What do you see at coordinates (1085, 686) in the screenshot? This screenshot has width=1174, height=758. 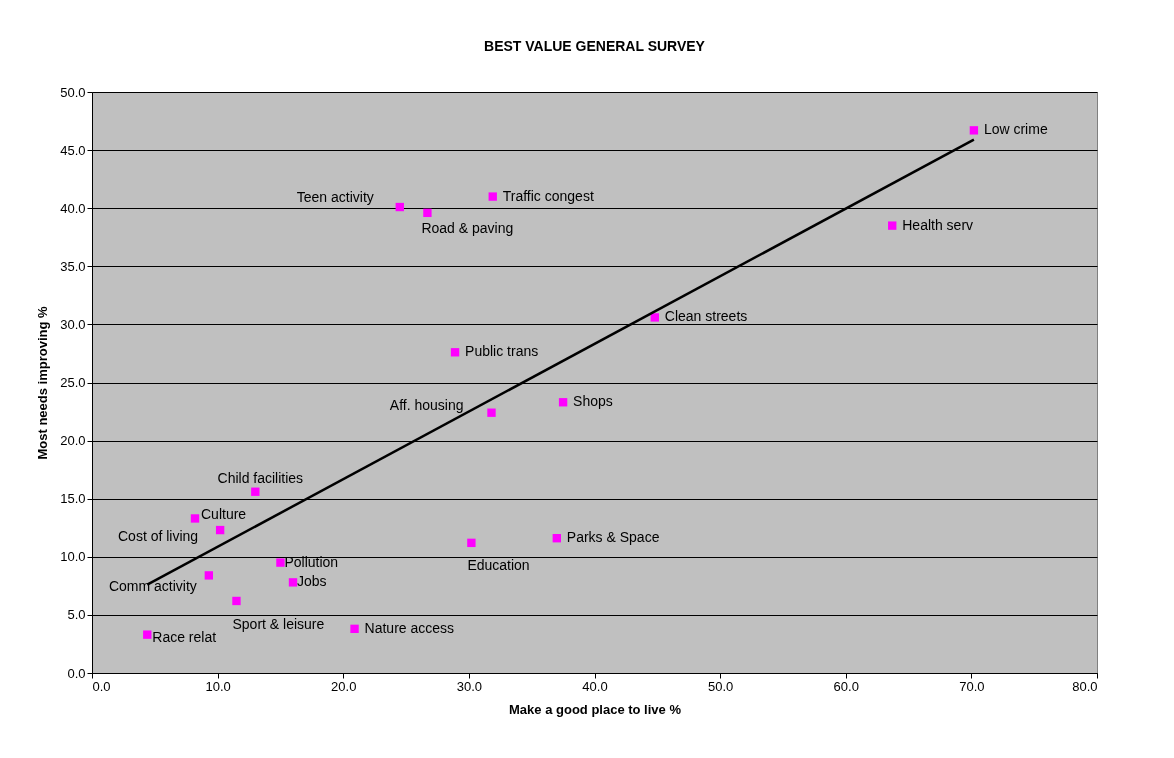 I see `x-tick-label: 80.0` at bounding box center [1085, 686].